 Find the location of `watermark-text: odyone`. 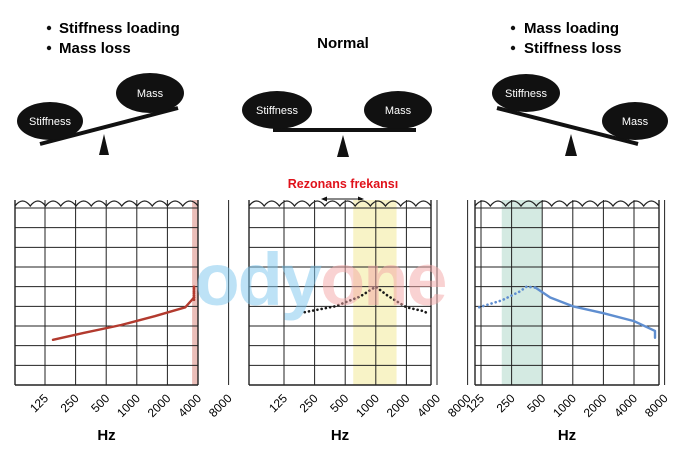

watermark-text: odyone is located at coordinates (319, 279).